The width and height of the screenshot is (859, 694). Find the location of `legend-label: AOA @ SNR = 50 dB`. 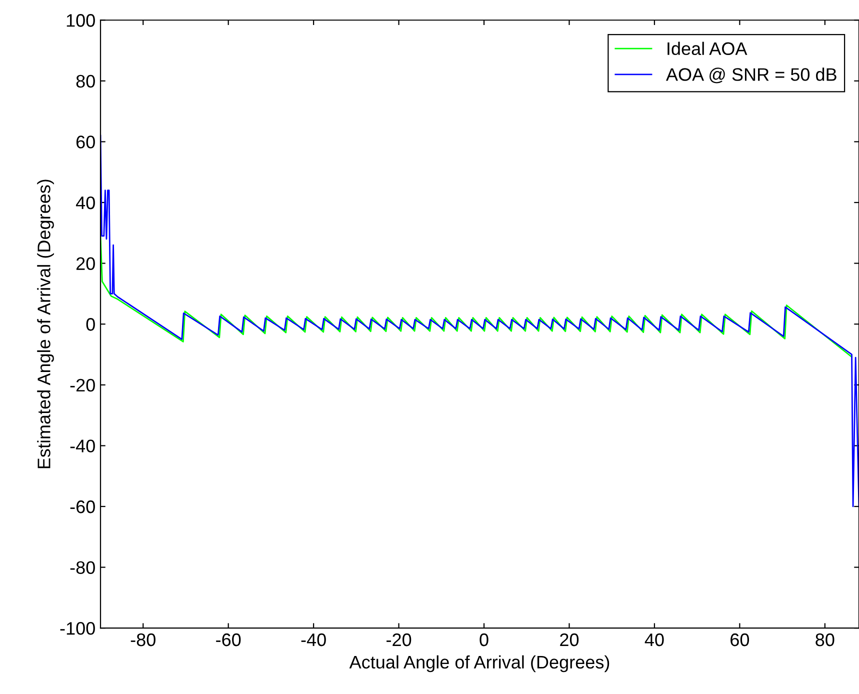

legend-label: AOA @ SNR = 50 dB is located at coordinates (751, 76).